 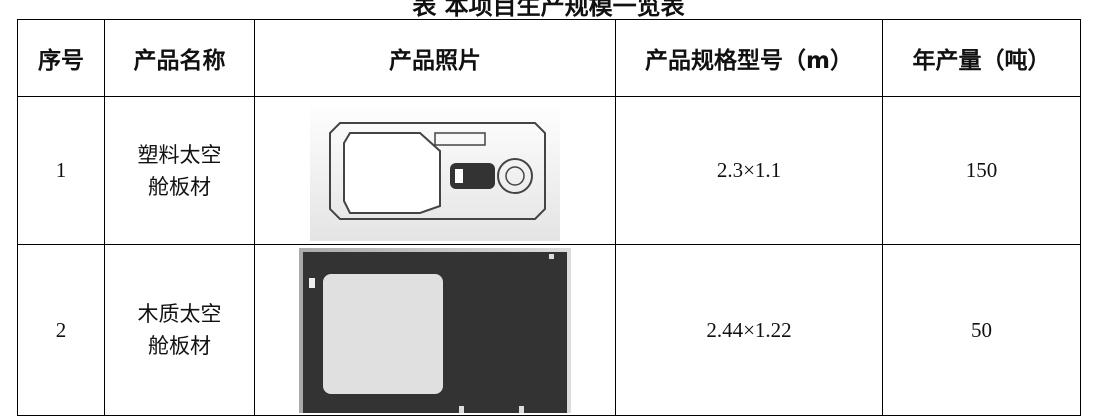 What do you see at coordinates (981, 58) in the screenshot?
I see `header-cell: 年产量（吨）` at bounding box center [981, 58].